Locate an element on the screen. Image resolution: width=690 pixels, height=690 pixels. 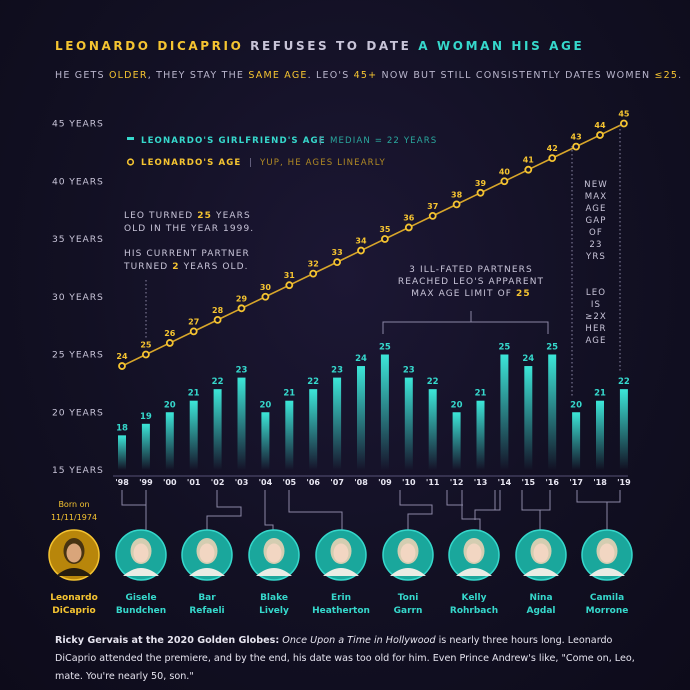
annotation-new-max-gap: YRS is located at coordinates (595, 257).